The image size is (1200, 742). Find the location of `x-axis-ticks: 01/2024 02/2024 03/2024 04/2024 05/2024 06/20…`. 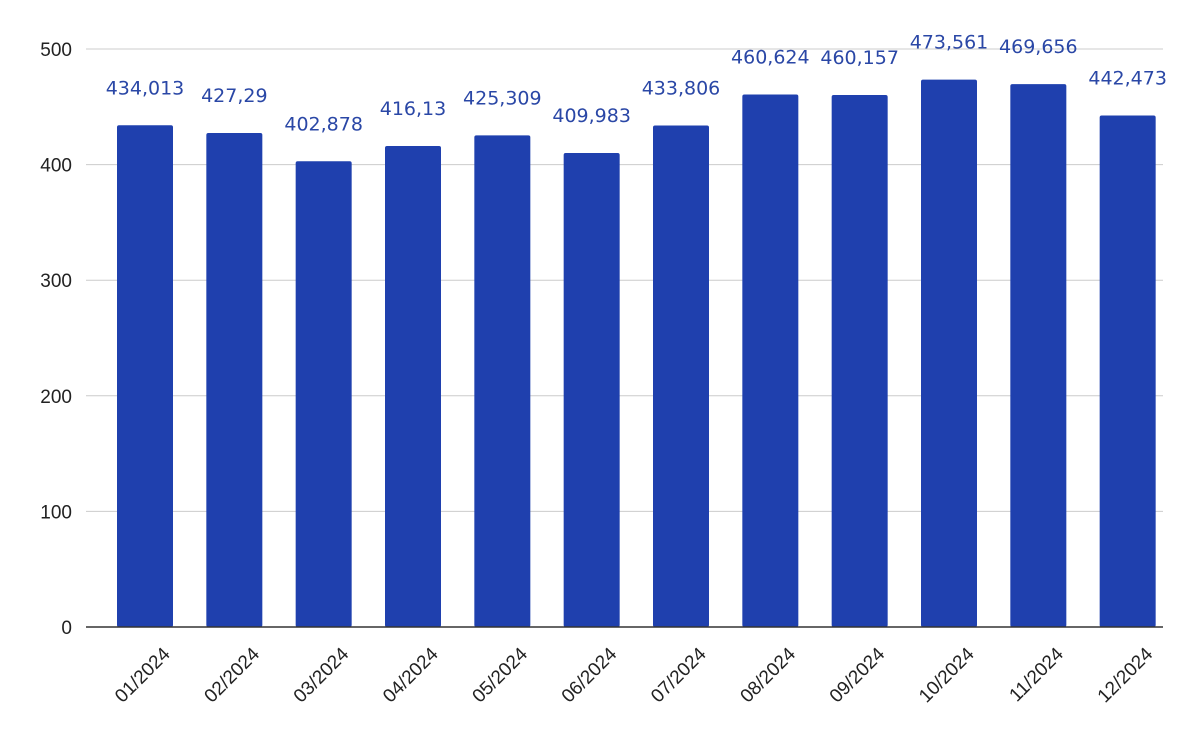

x-axis-ticks: 01/2024 02/2024 03/2024 04/2024 05/2024 06/20… is located at coordinates (634, 675).